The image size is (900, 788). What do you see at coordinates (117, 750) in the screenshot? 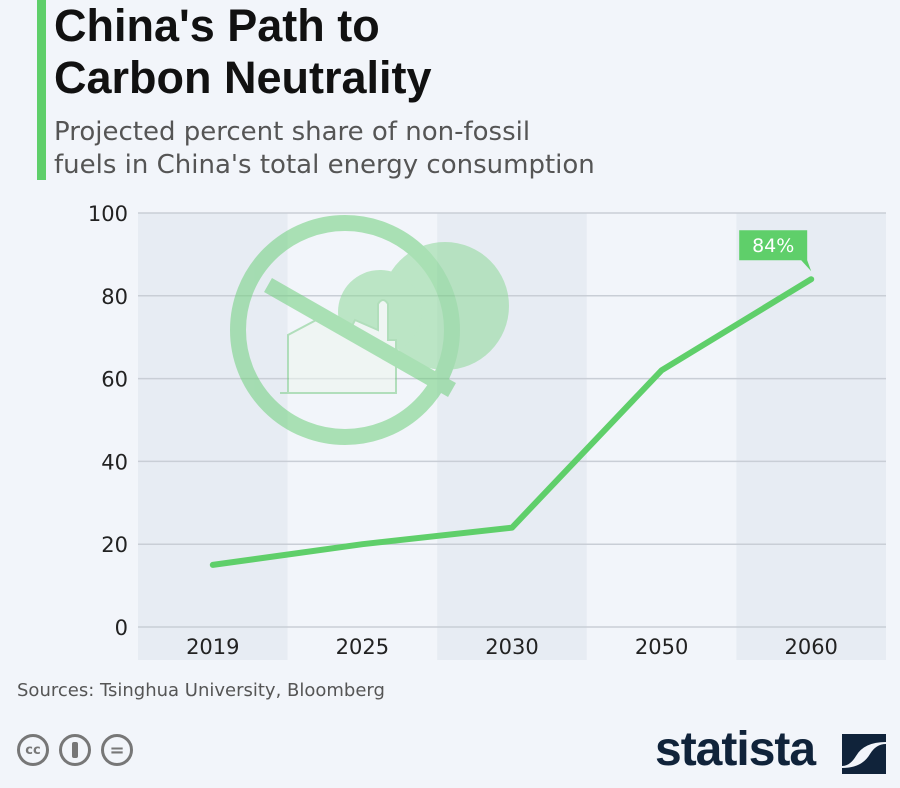
I see `no-derivatives-icon: =` at bounding box center [117, 750].